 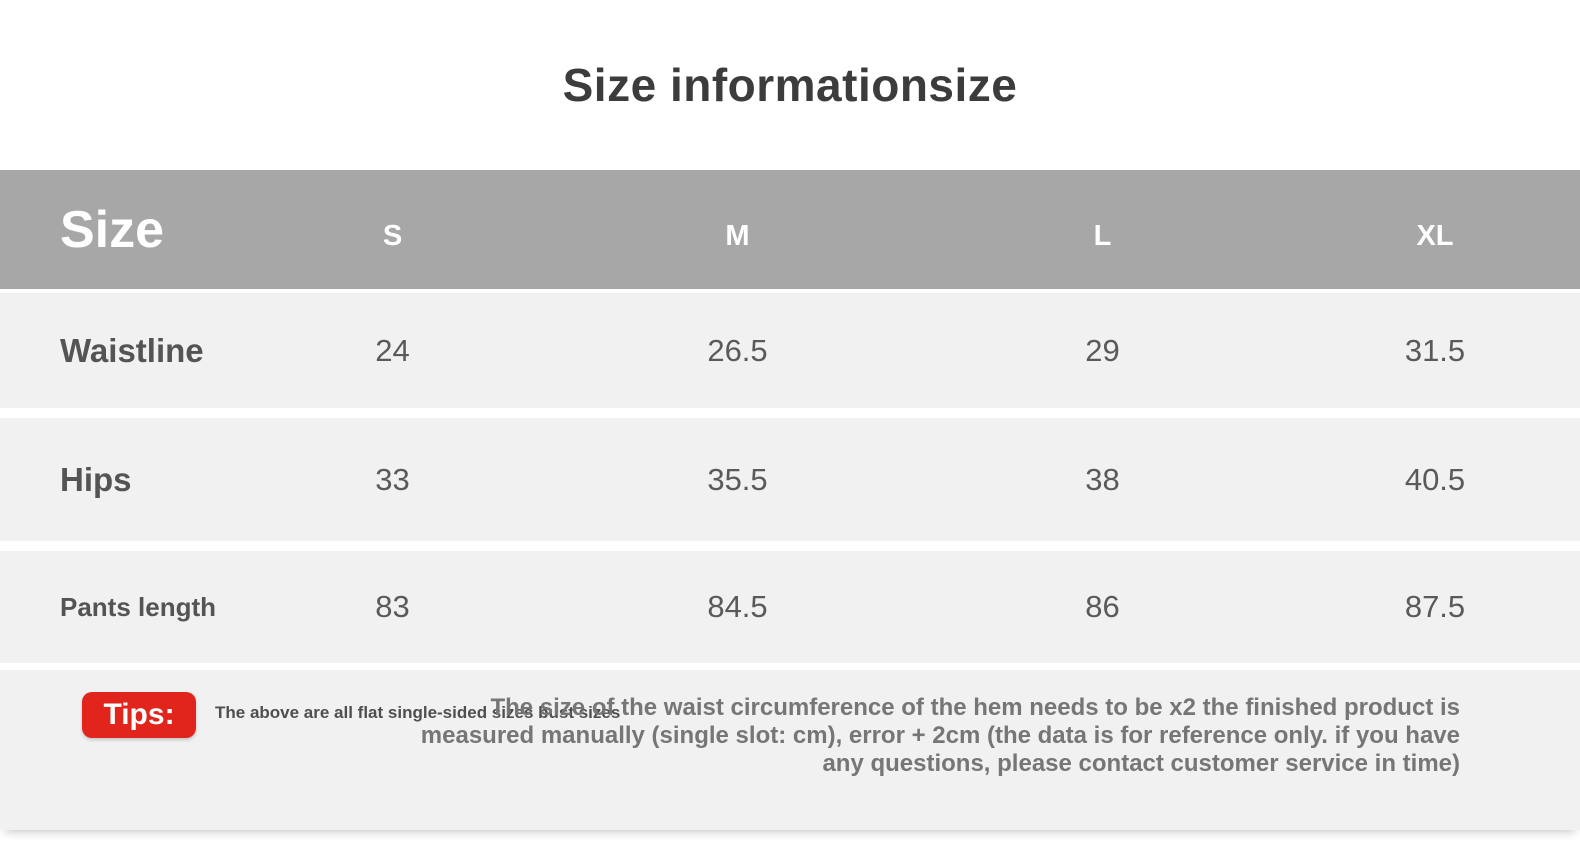 I want to click on size-value-cell: 84.5, so click(x=737, y=606).